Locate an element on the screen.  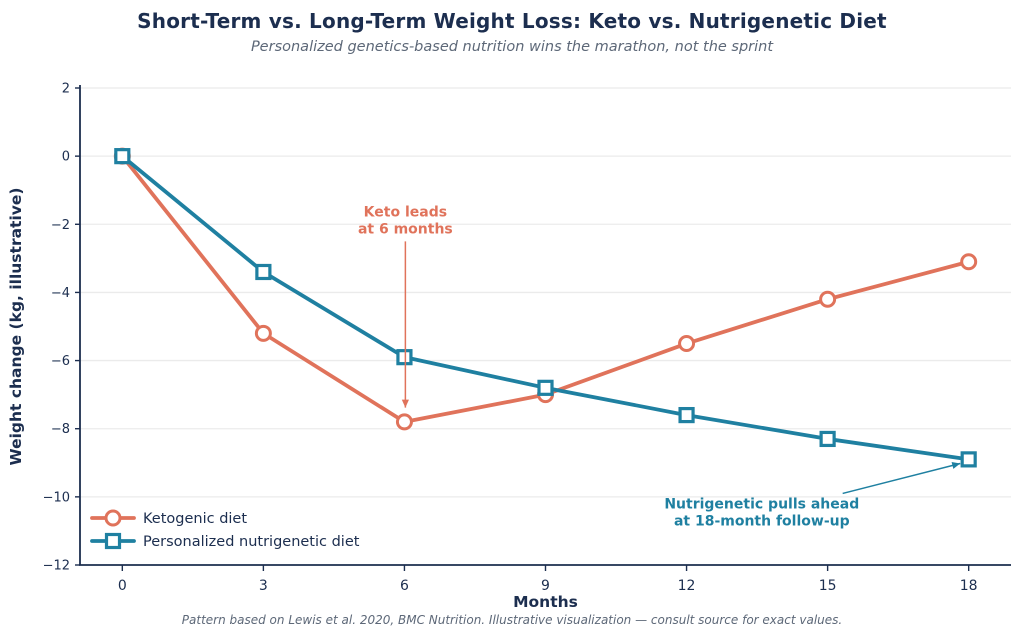
y-tick-label: −6 is located at coordinates (60, 361).